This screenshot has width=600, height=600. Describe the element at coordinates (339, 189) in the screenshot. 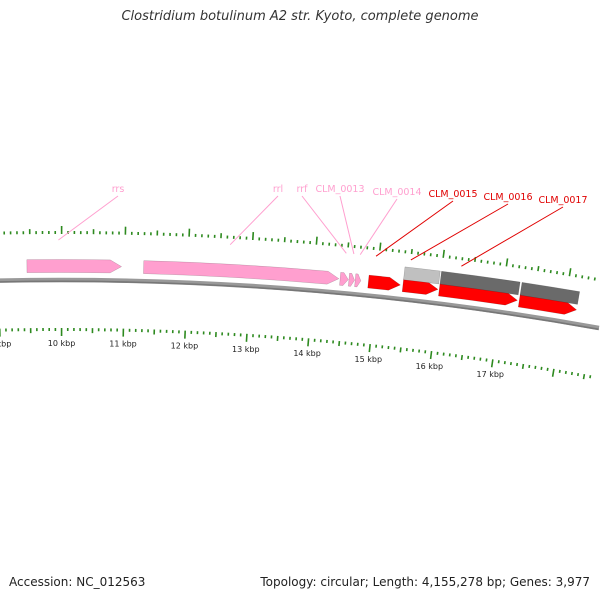

I see `gene-label-clm-0013: CLM_0013` at that location.